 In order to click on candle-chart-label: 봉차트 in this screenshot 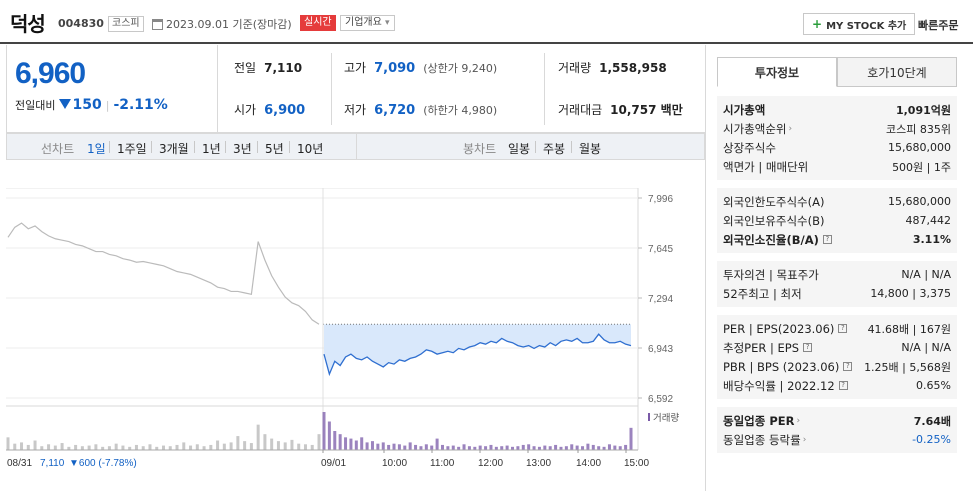, I will do `click(480, 149)`.